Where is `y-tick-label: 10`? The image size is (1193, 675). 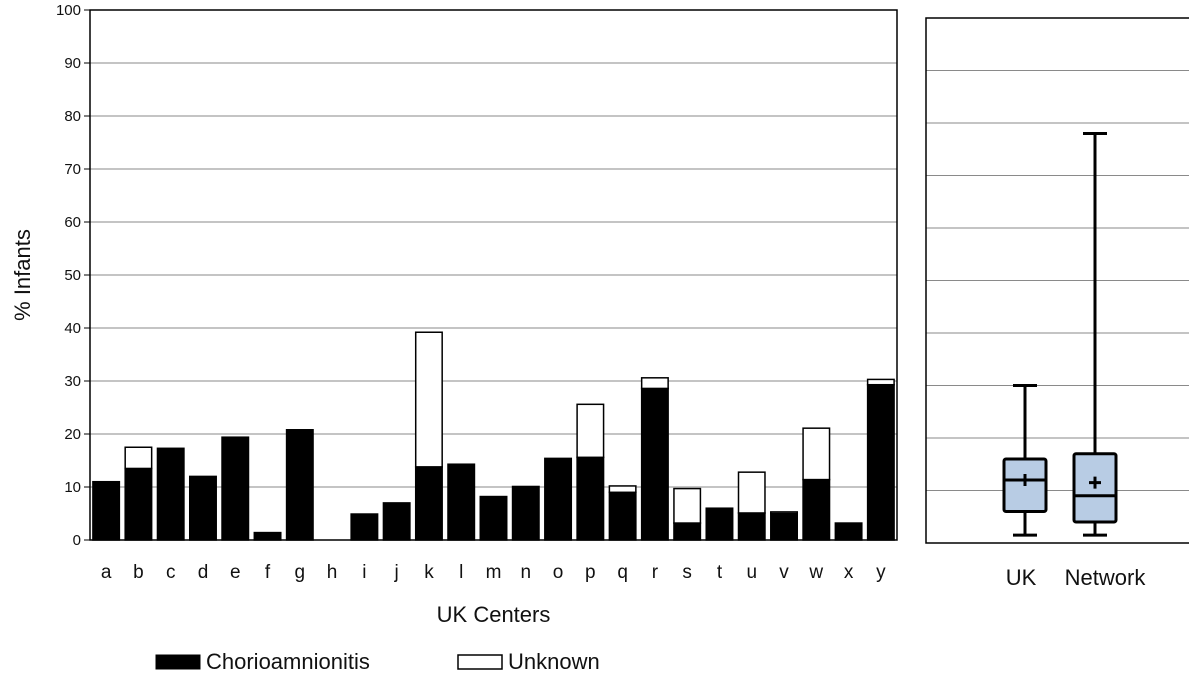
y-tick-label: 10 is located at coordinates (72, 487).